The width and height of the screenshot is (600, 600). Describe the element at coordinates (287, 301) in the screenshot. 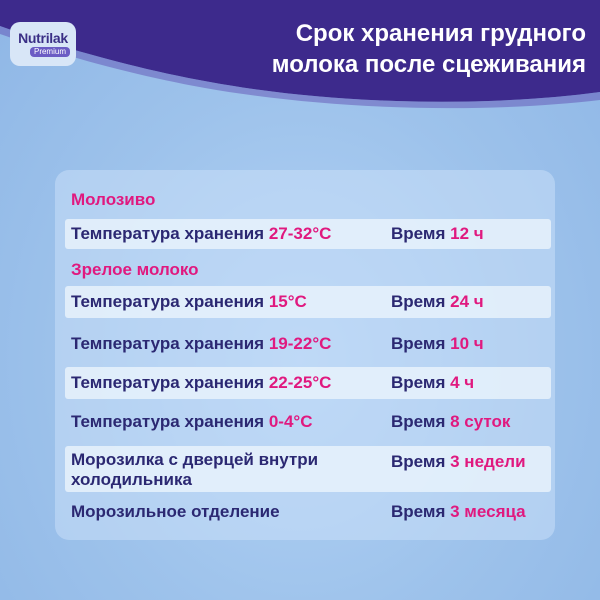

I see `temp-value: 15°C` at that location.